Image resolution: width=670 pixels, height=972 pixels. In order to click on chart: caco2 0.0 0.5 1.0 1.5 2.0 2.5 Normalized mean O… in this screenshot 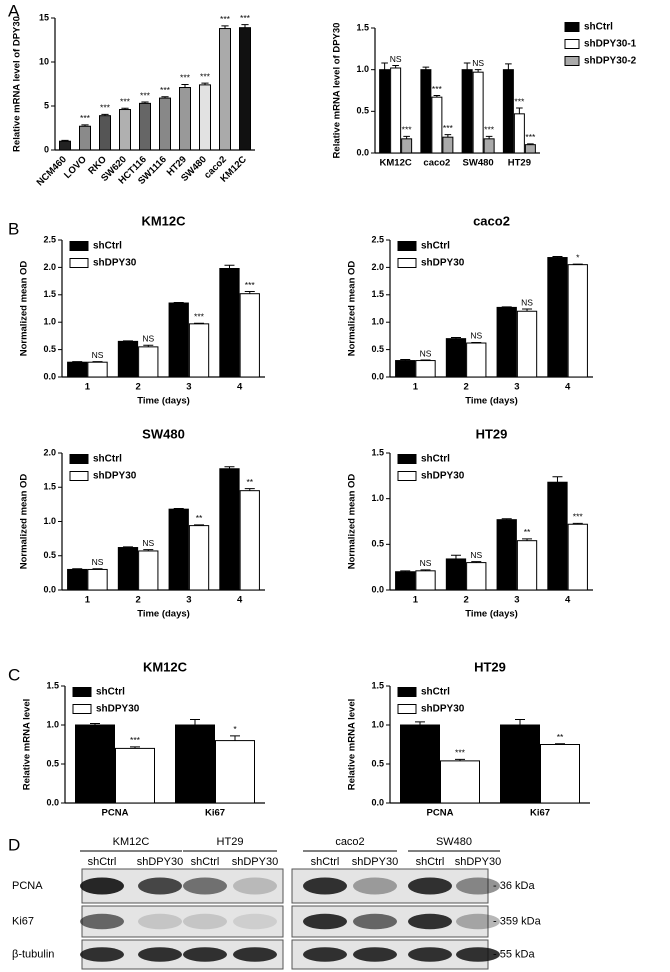, I will do `click(470, 310)`.